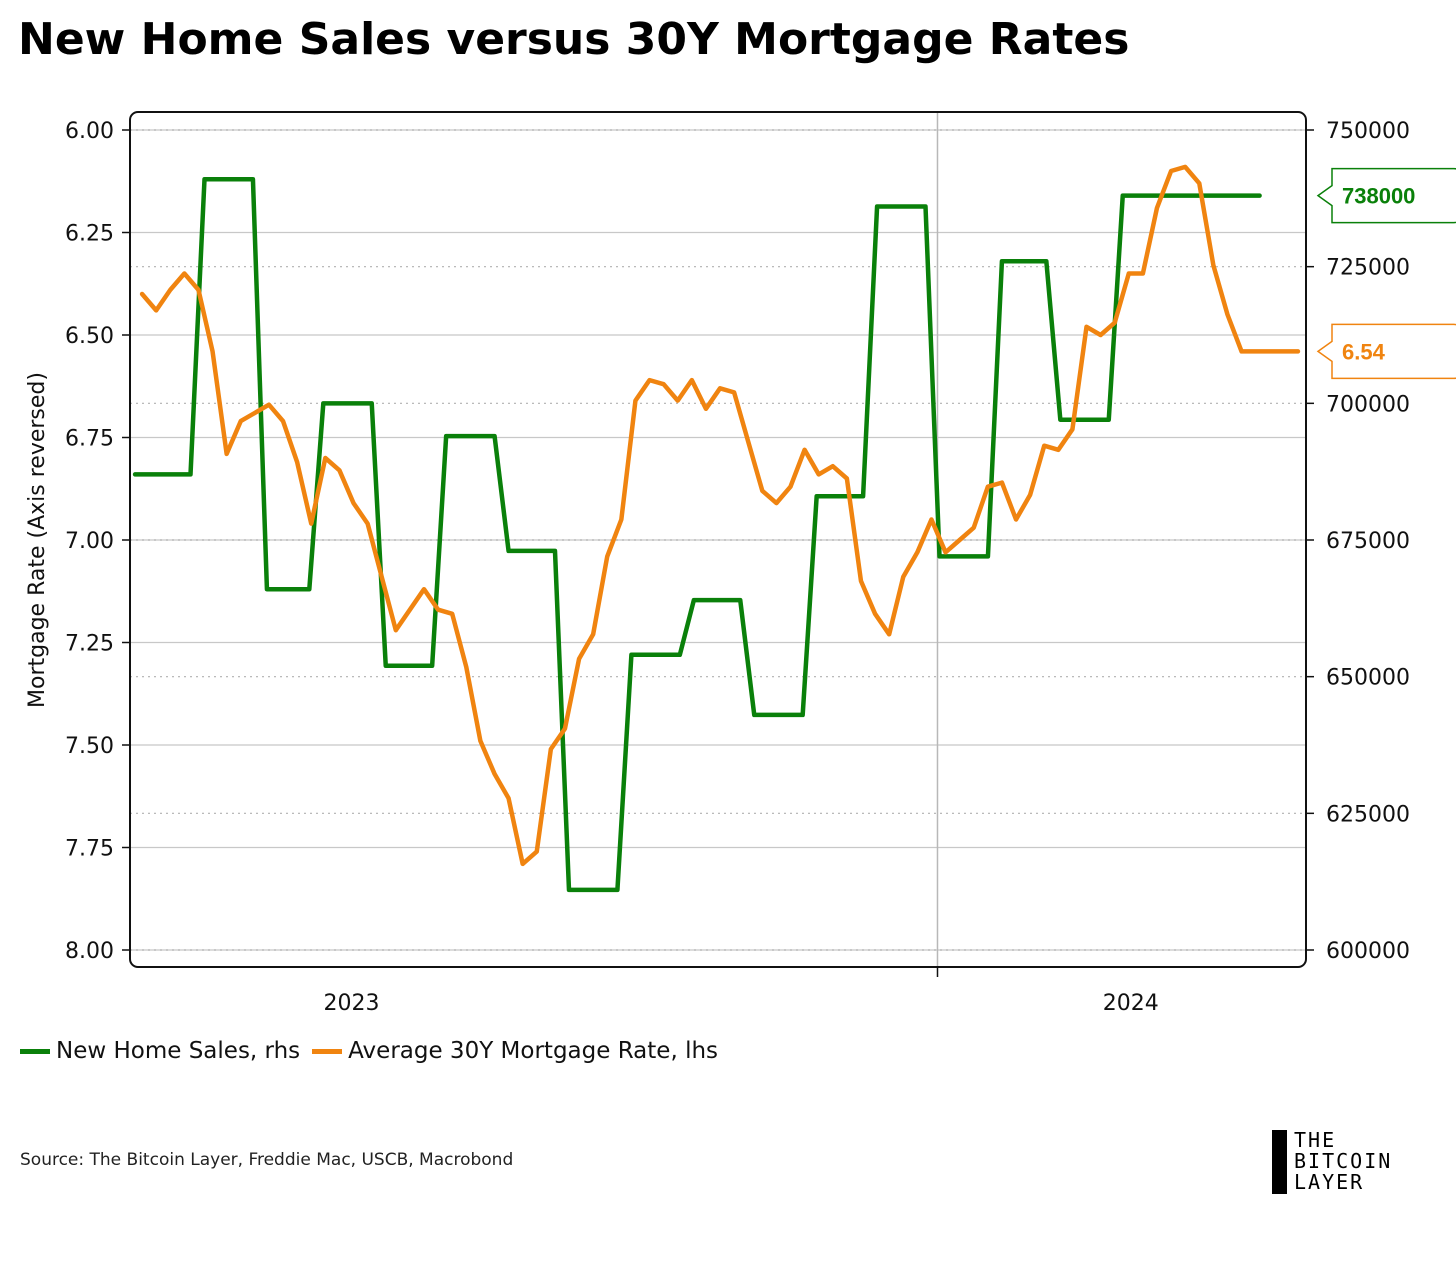  I want to click on logo-line-2: BITCOIN, so click(1343, 1161).